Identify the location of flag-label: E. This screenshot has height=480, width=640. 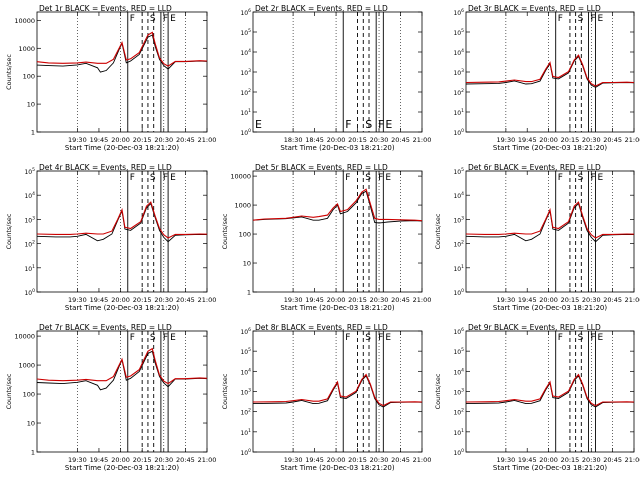
(173, 178).